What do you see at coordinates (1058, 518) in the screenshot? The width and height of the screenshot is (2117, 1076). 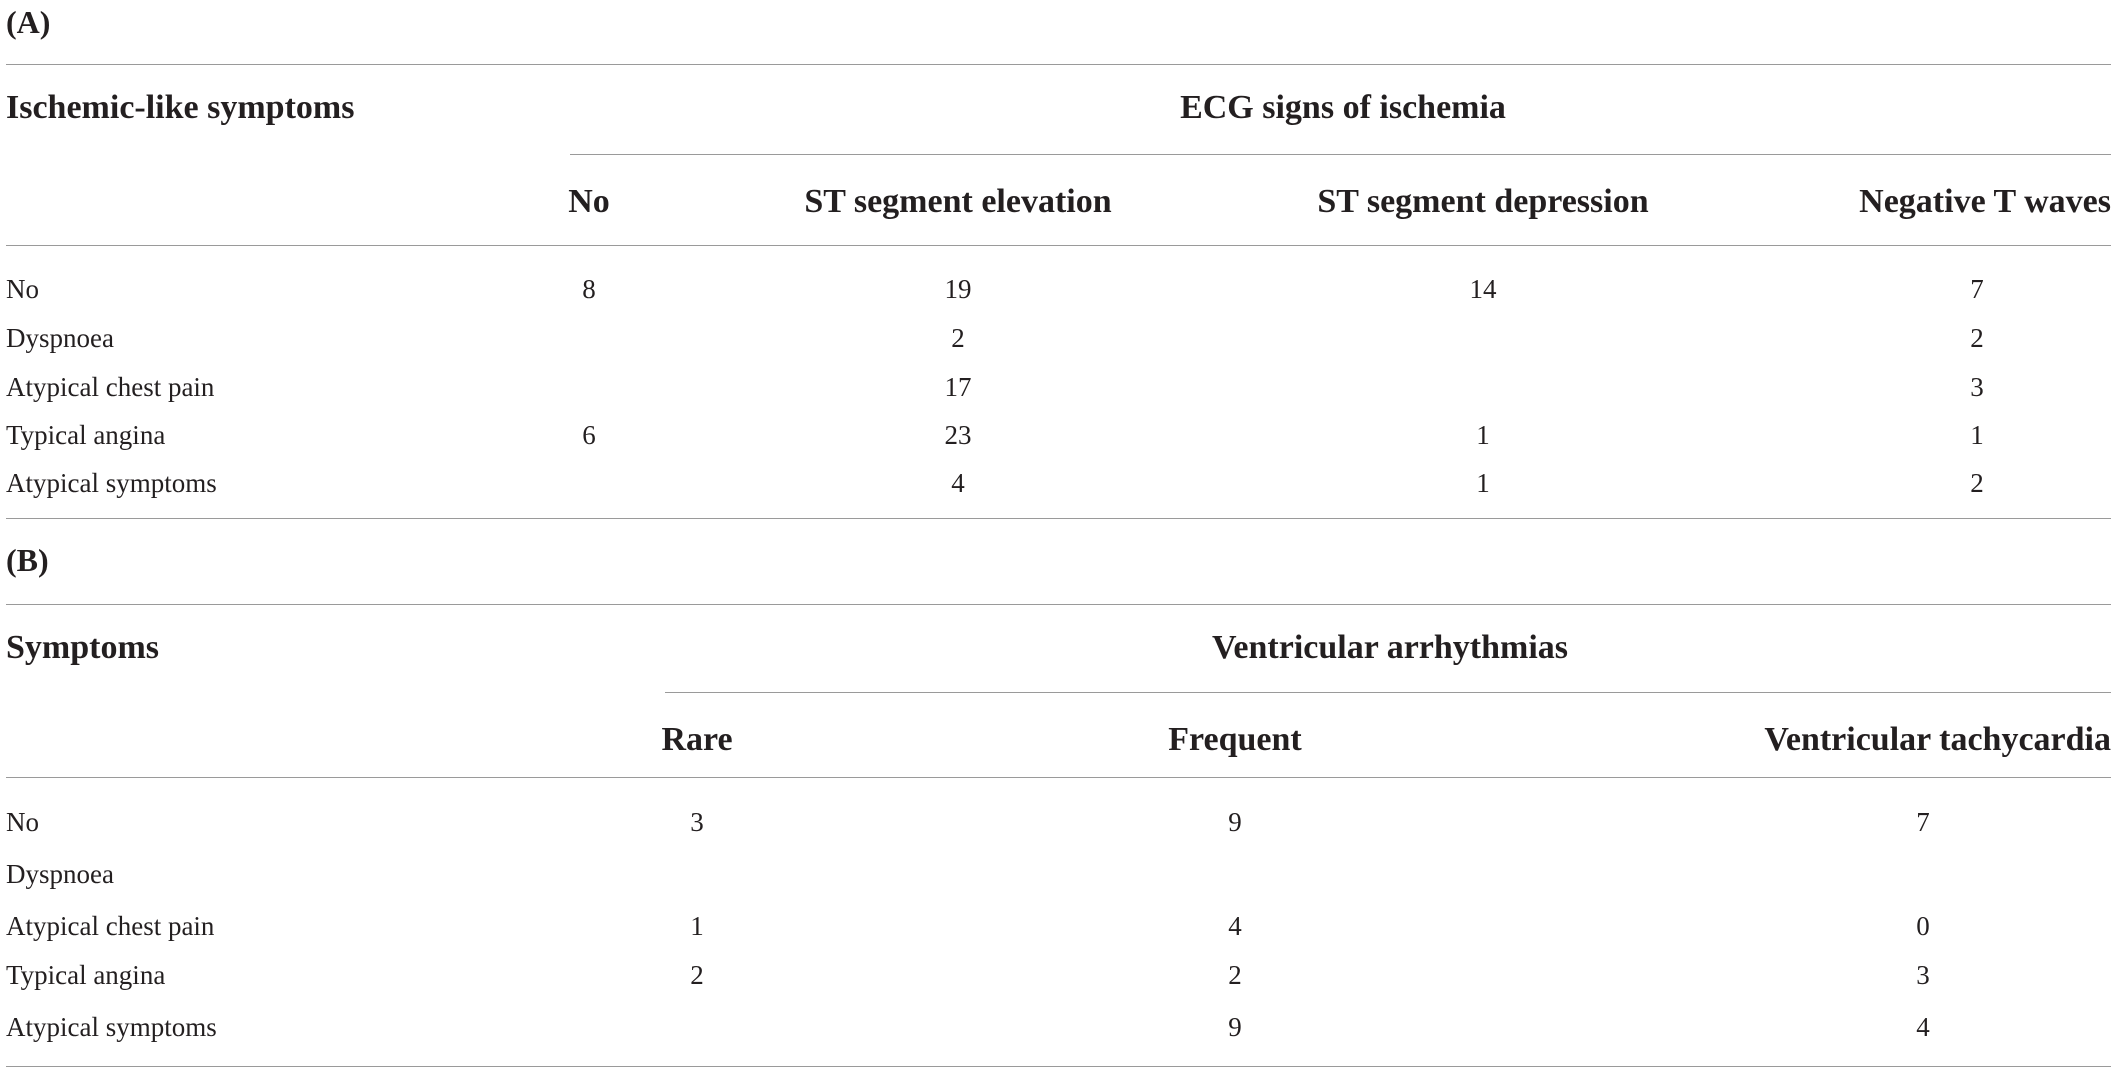 I see `section-a-bottom-rule` at bounding box center [1058, 518].